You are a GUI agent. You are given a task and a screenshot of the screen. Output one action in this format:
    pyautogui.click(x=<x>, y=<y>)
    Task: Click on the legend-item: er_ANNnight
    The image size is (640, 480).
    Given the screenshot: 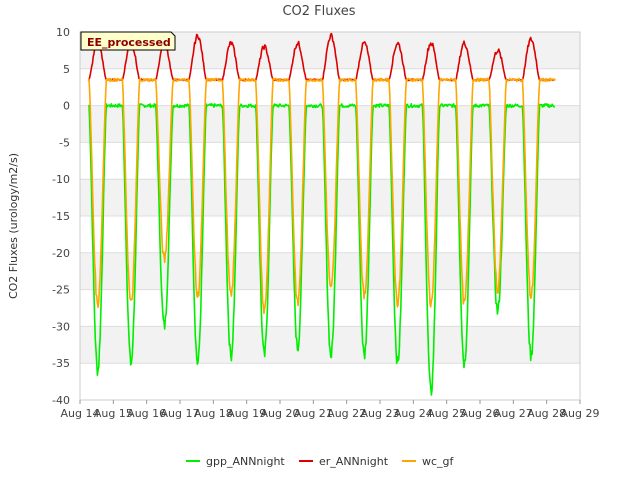 What is the action you would take?
    pyautogui.click(x=344, y=461)
    